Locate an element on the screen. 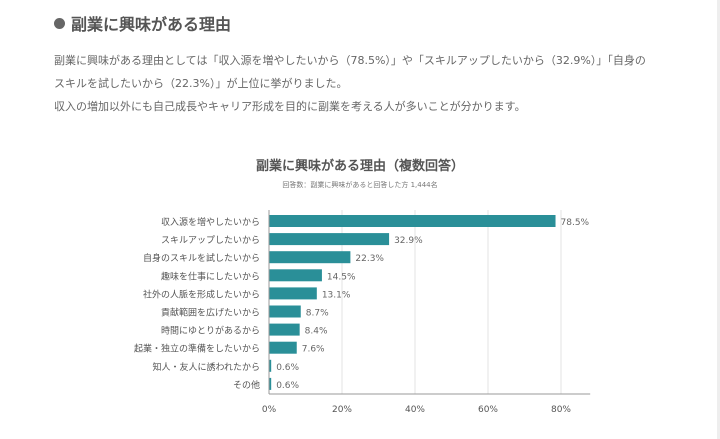  value-label: 32.9% is located at coordinates (408, 241).